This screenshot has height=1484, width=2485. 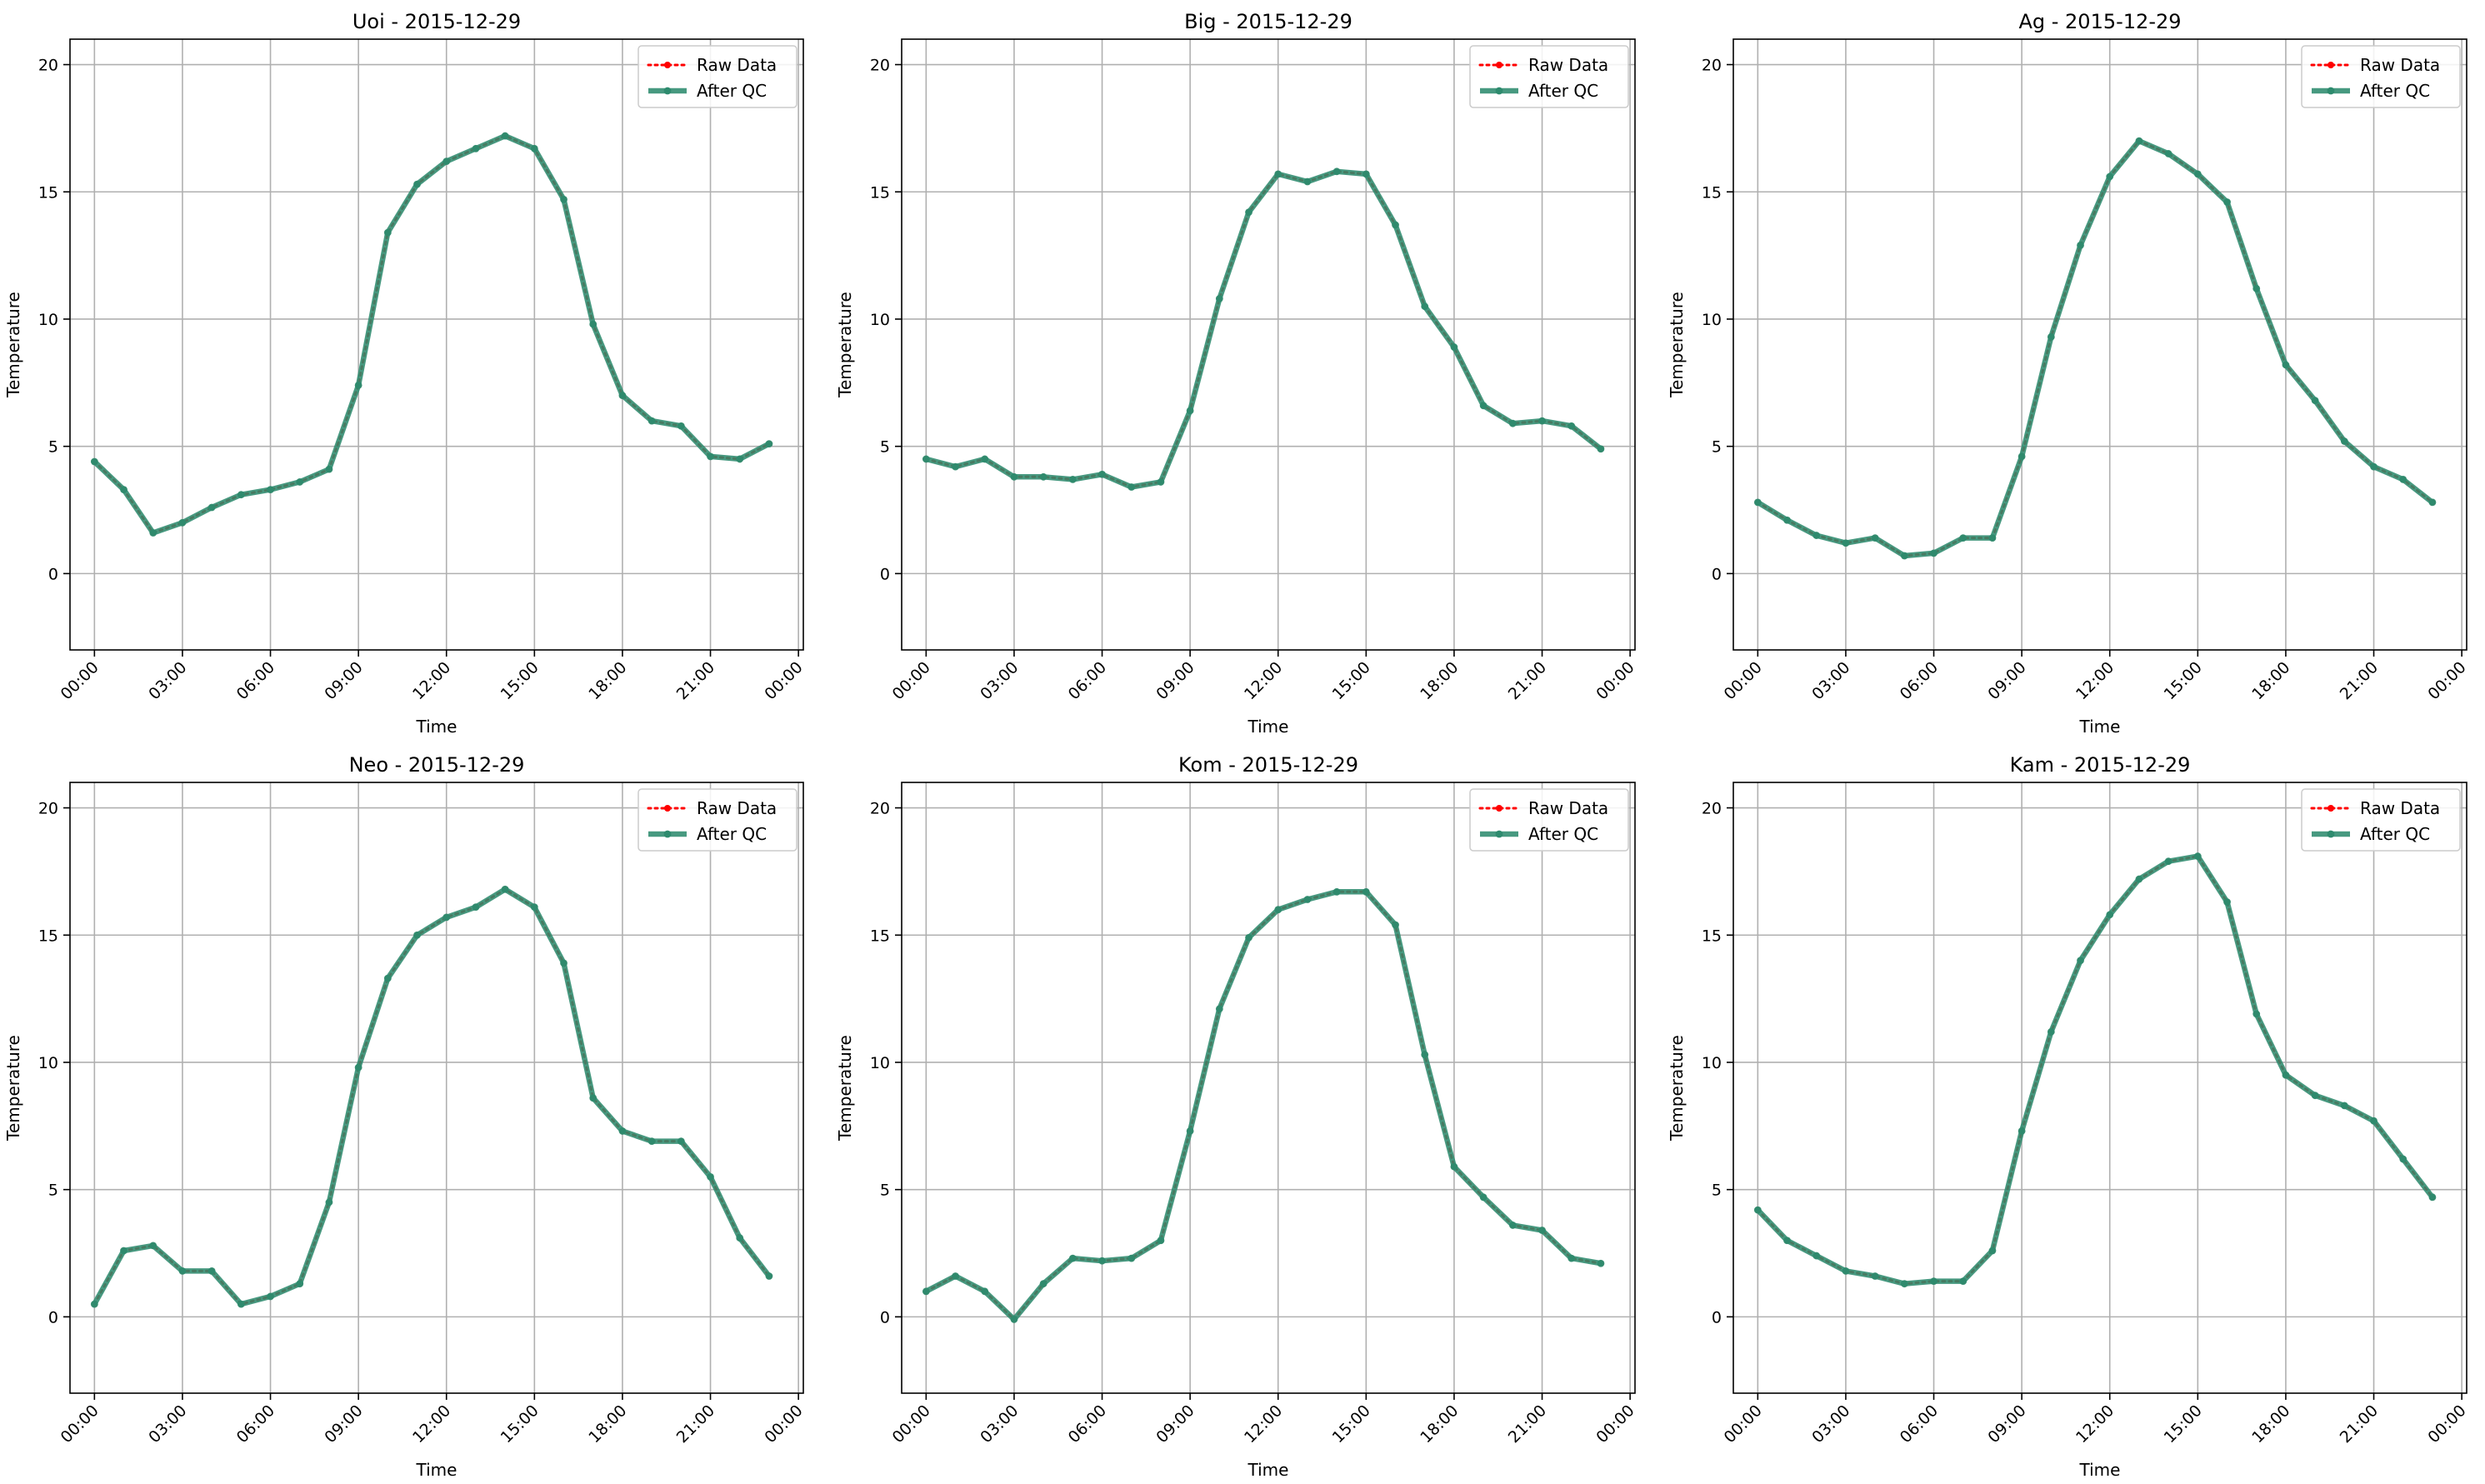 What do you see at coordinates (431, 680) in the screenshot?
I see `x-tick-label: 12:00` at bounding box center [431, 680].